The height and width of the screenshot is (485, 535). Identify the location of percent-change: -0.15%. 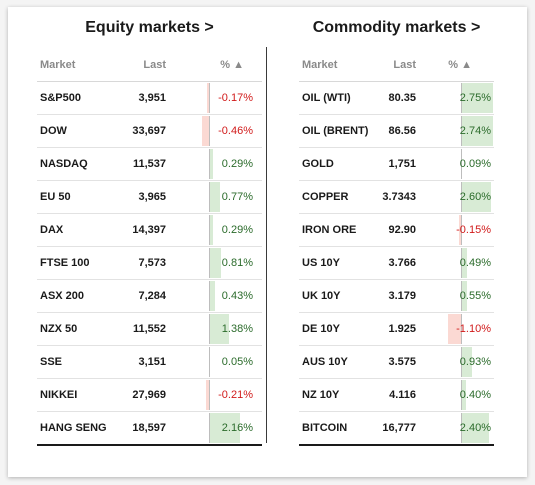
(473, 230).